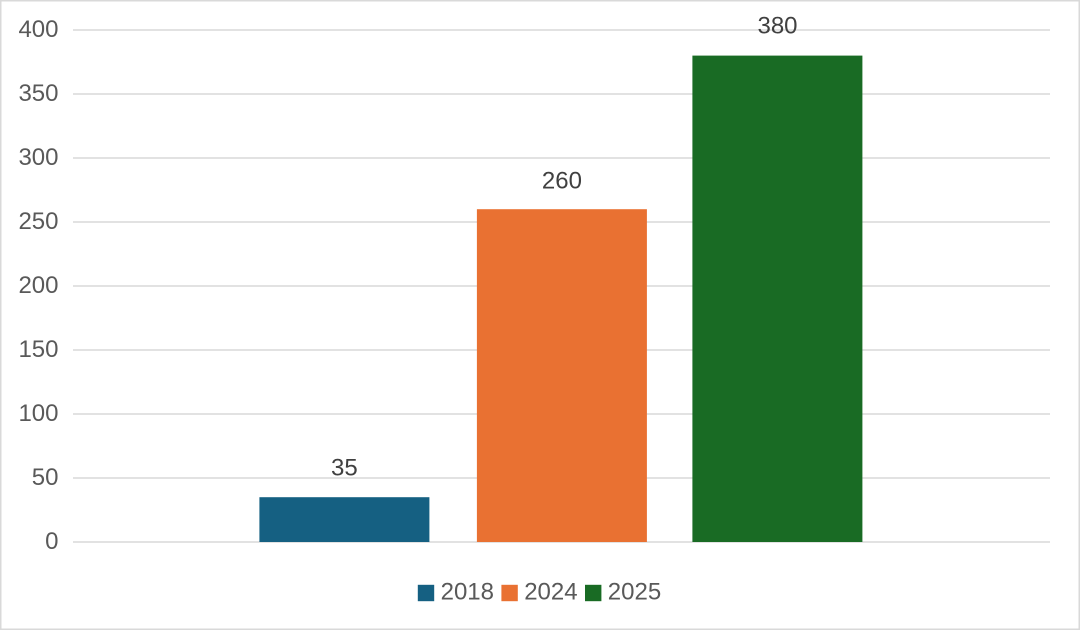  What do you see at coordinates (344, 468) in the screenshot?
I see `svg-text: 35` at bounding box center [344, 468].